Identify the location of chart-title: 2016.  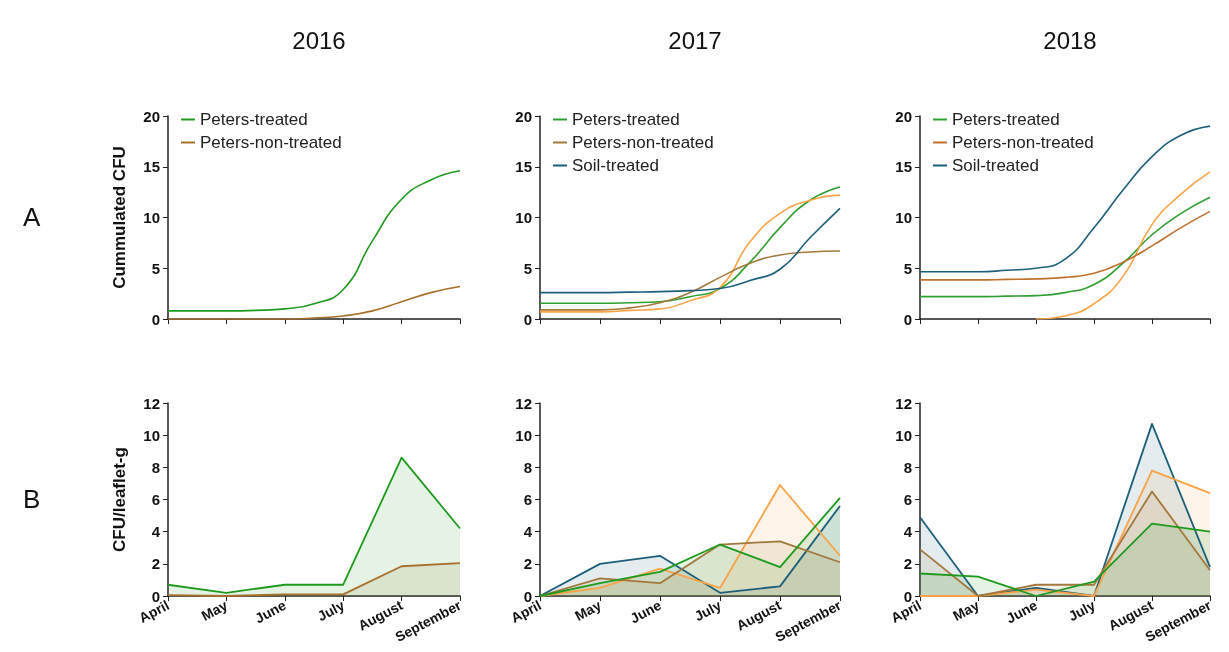
(319, 40).